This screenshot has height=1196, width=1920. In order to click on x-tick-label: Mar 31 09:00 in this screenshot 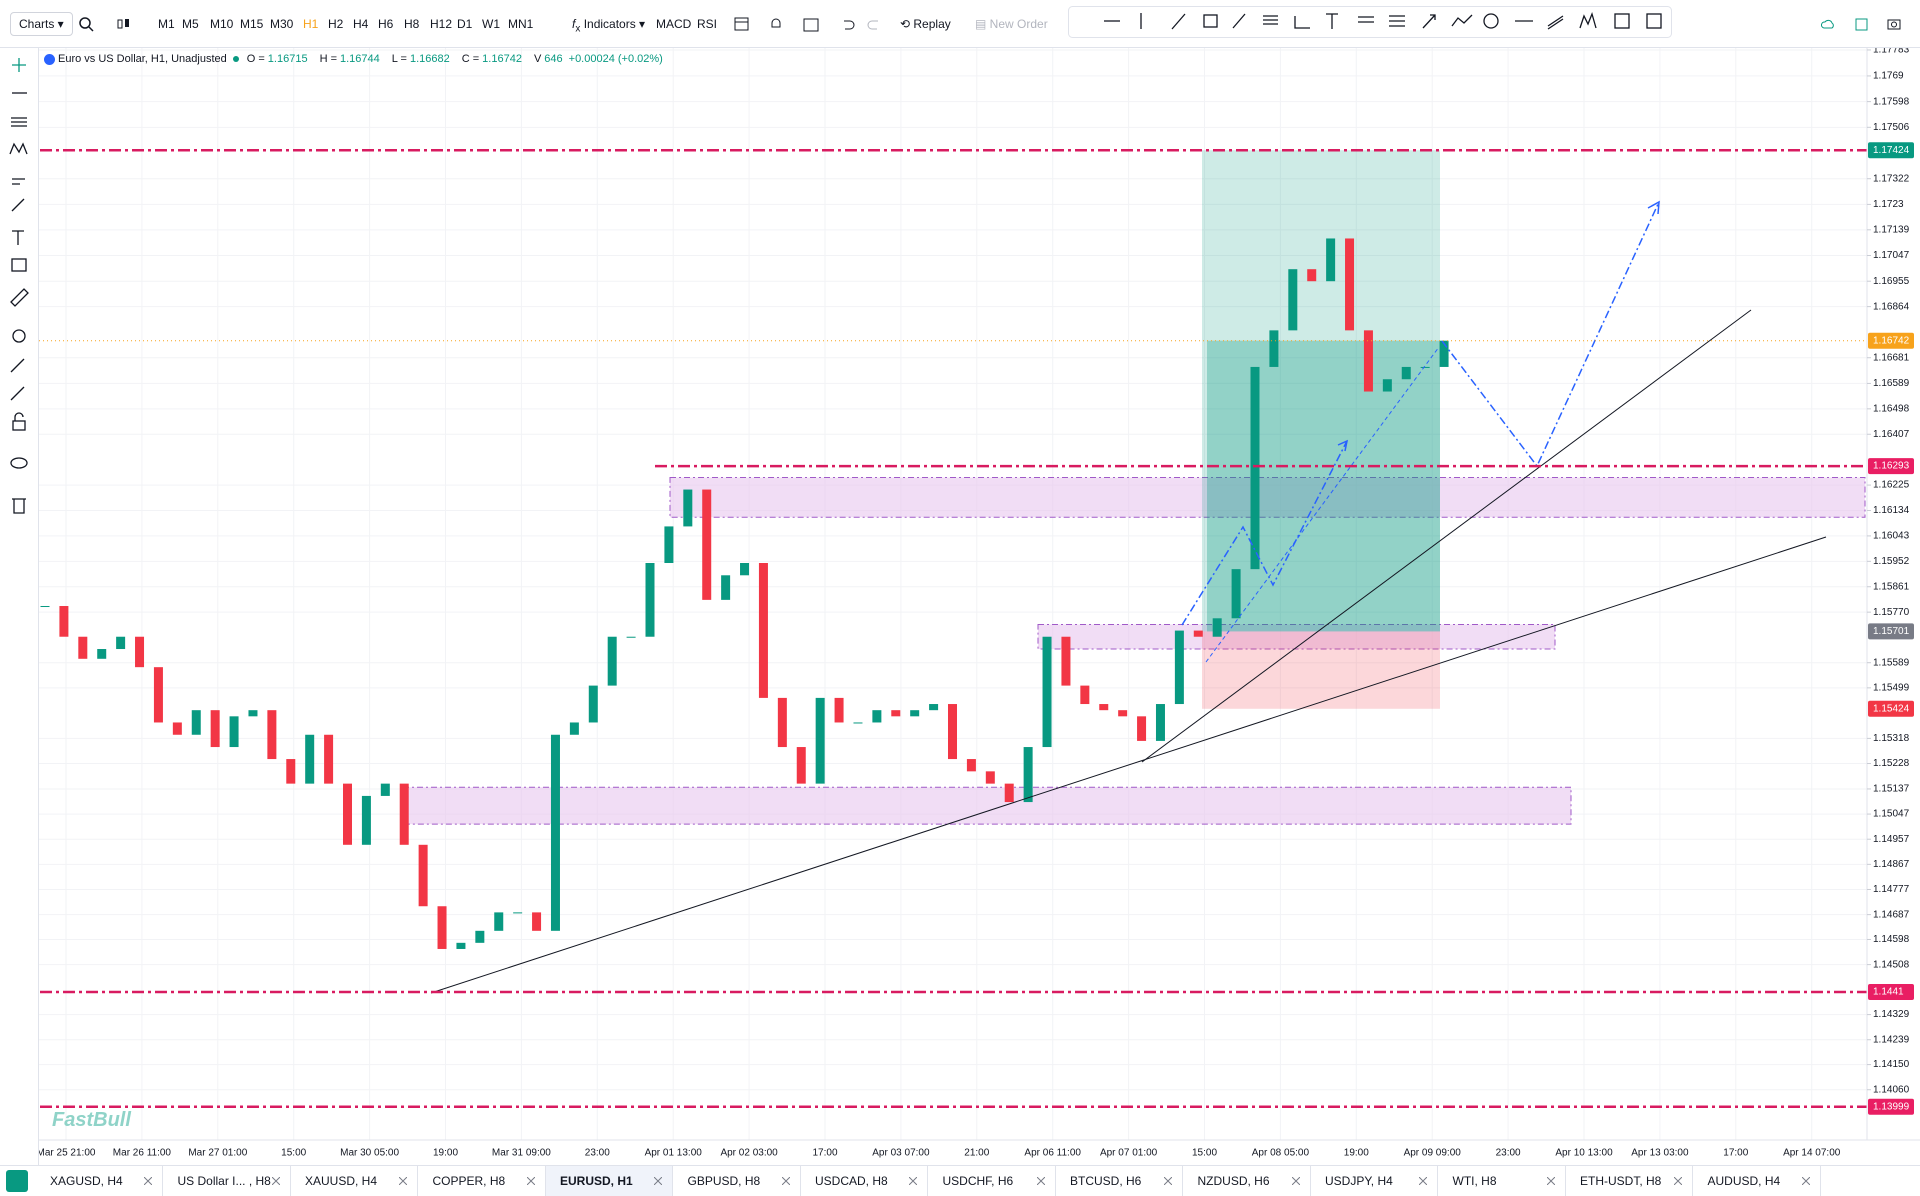, I will do `click(521, 1153)`.